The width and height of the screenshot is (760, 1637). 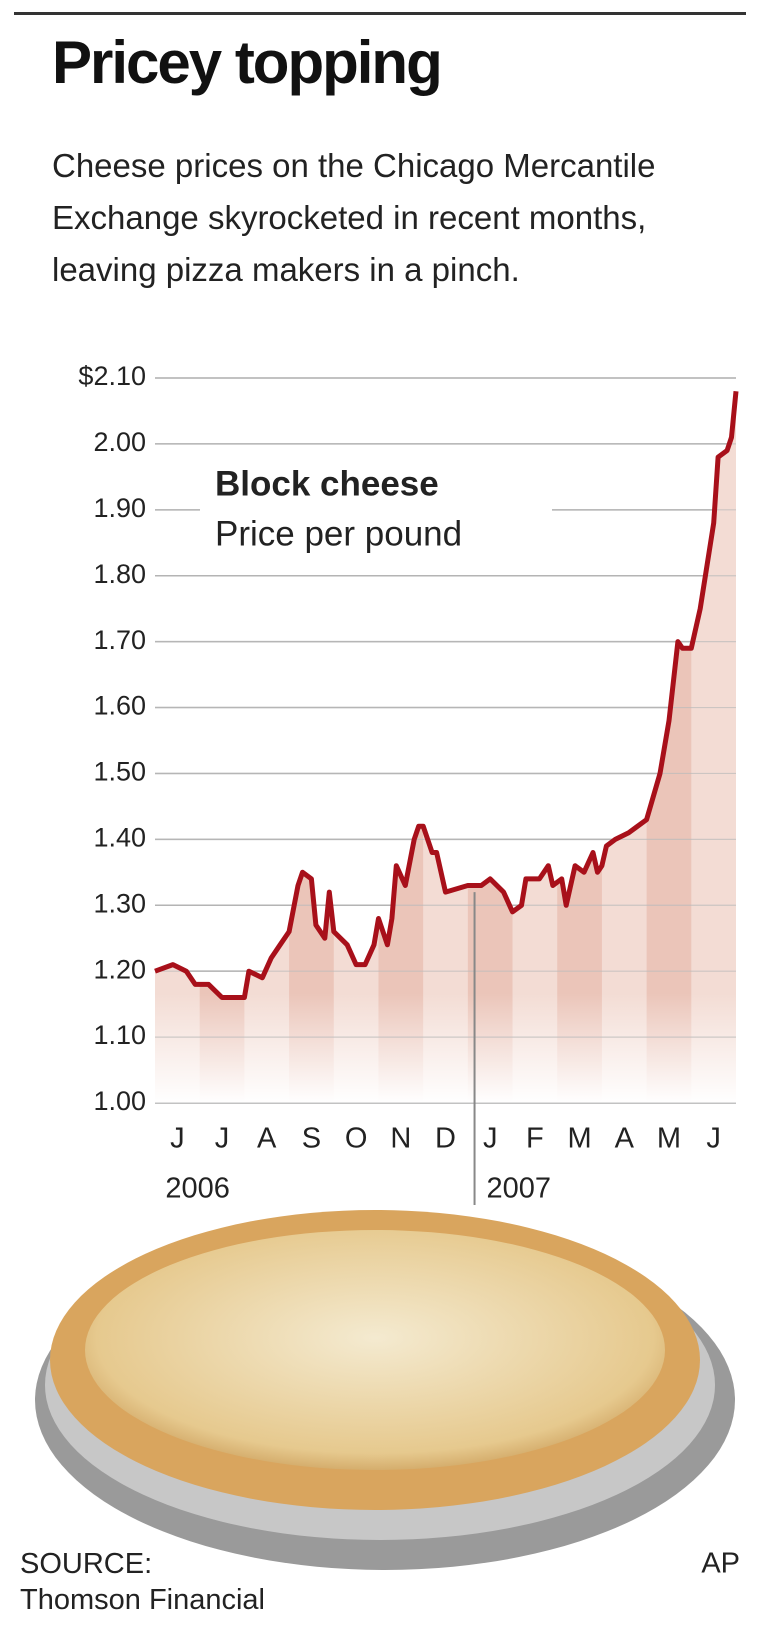 I want to click on x-tick-label: D, so click(x=445, y=1139).